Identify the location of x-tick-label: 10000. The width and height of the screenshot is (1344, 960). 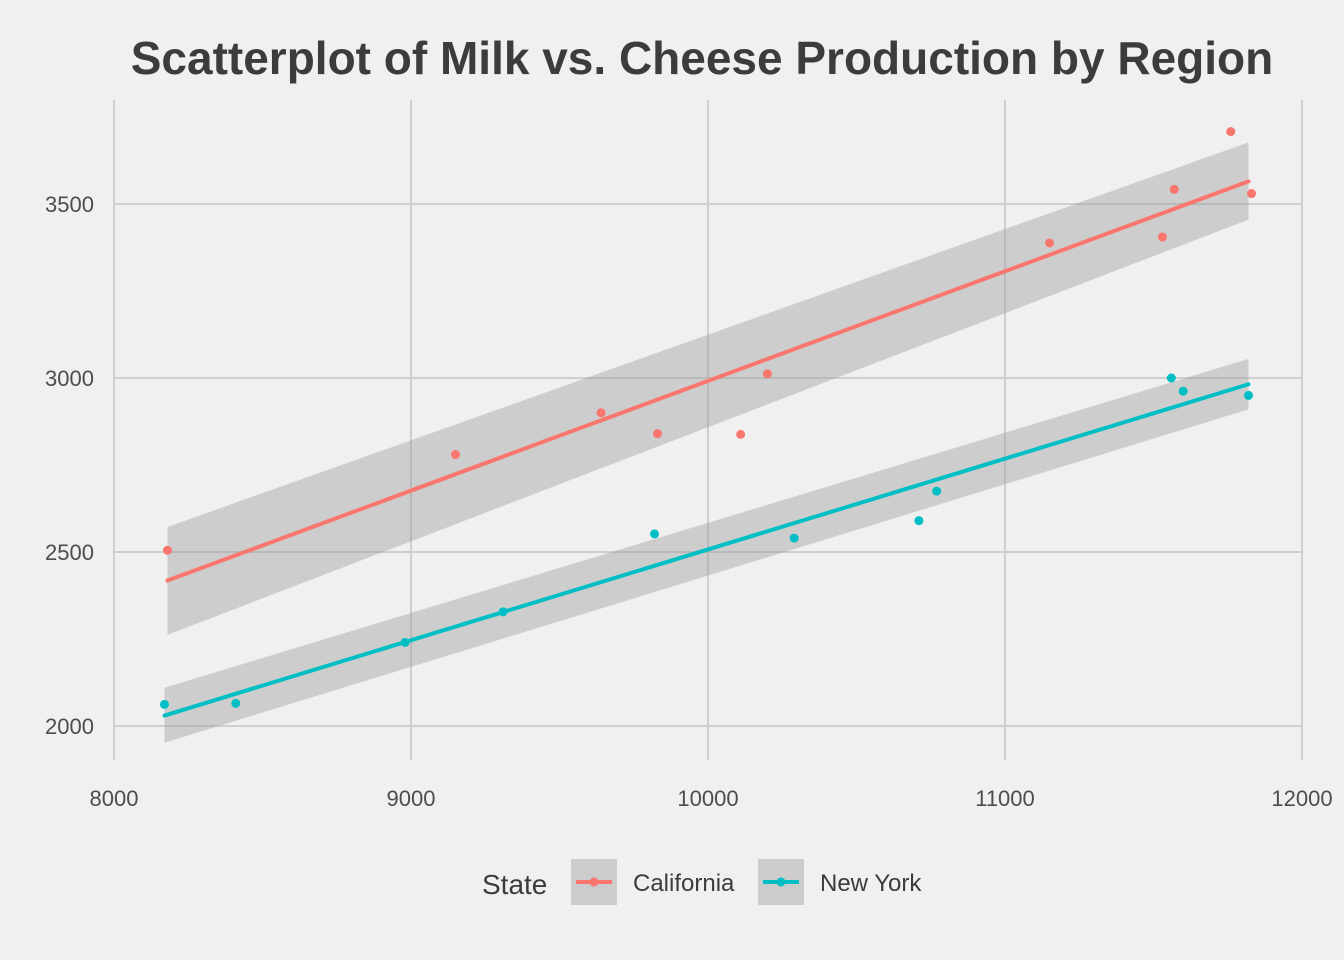
(707, 798).